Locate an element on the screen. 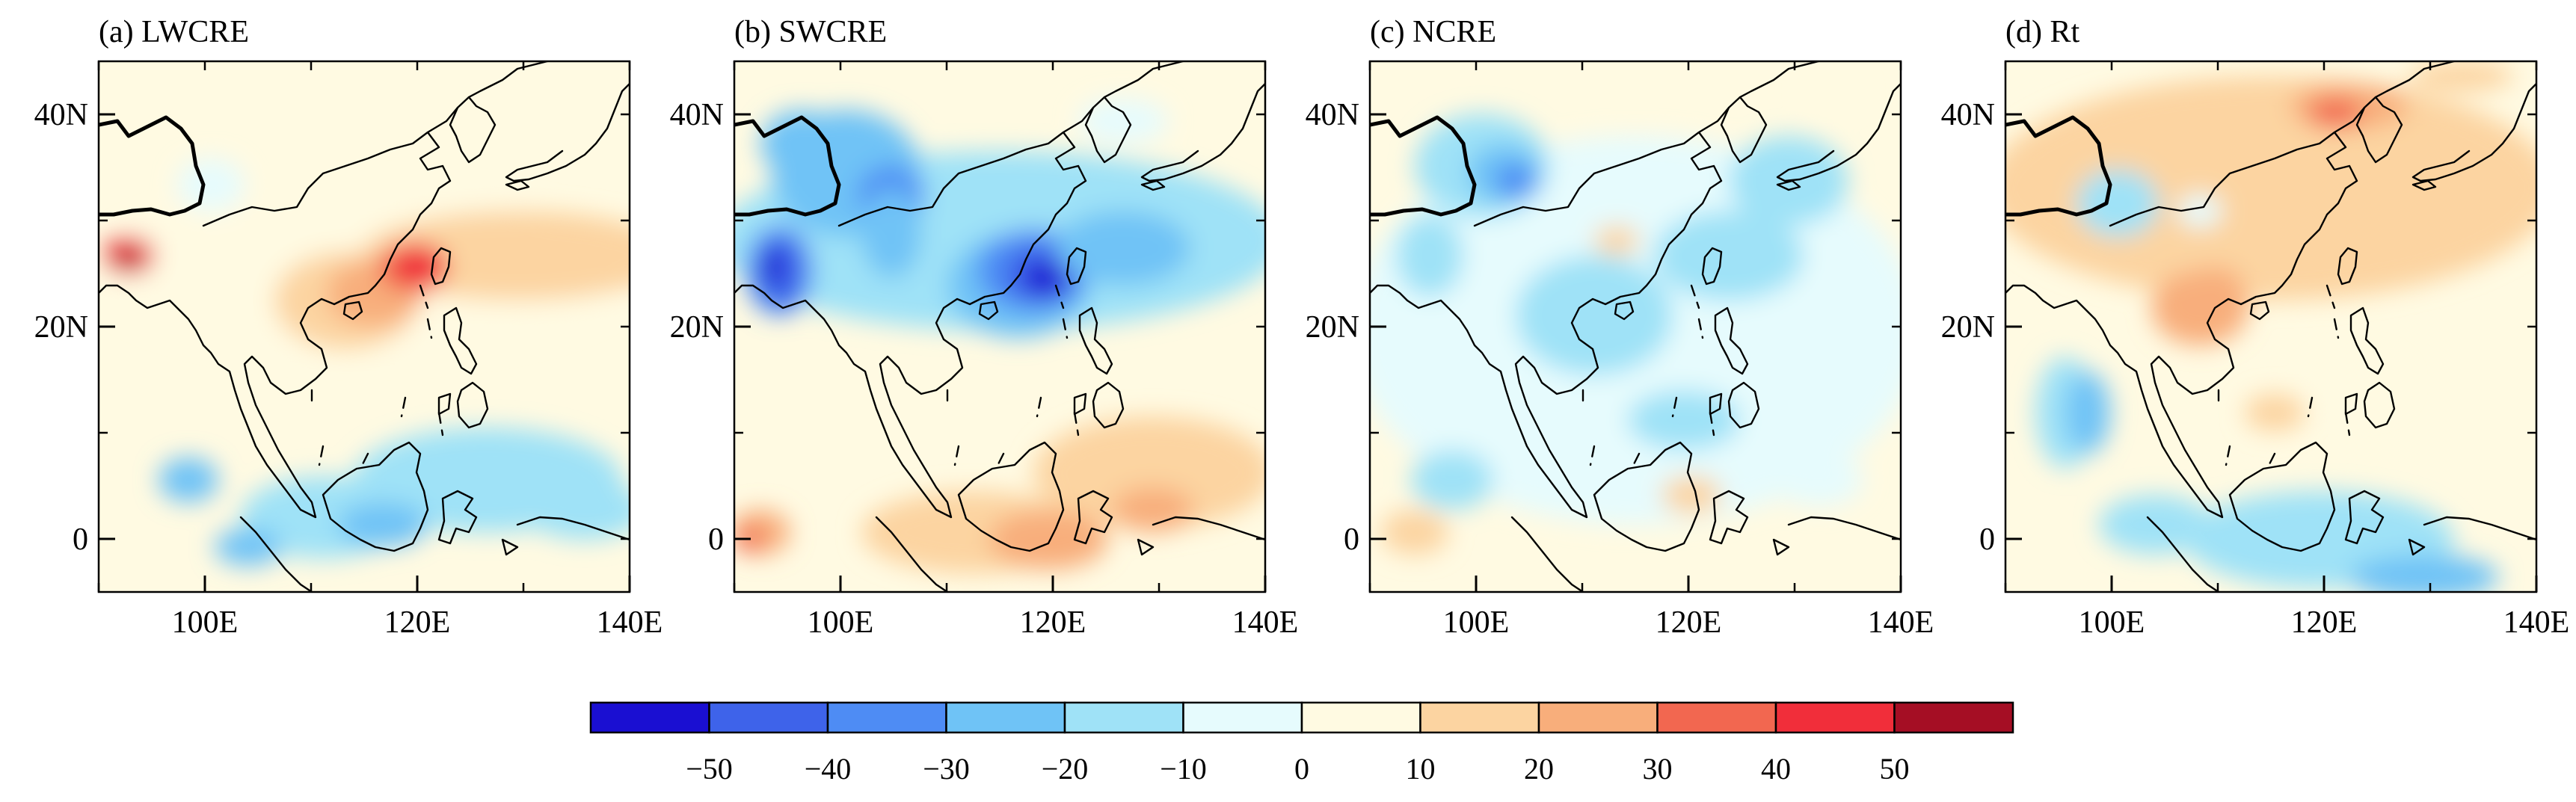 The image size is (2576, 802). panel-title: (b) SWCRE is located at coordinates (810, 32).